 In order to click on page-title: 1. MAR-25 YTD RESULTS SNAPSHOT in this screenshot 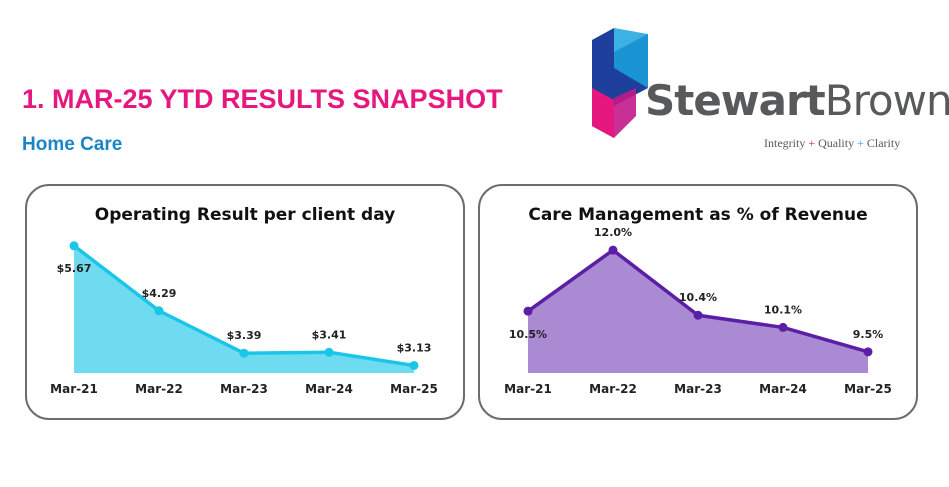, I will do `click(262, 99)`.